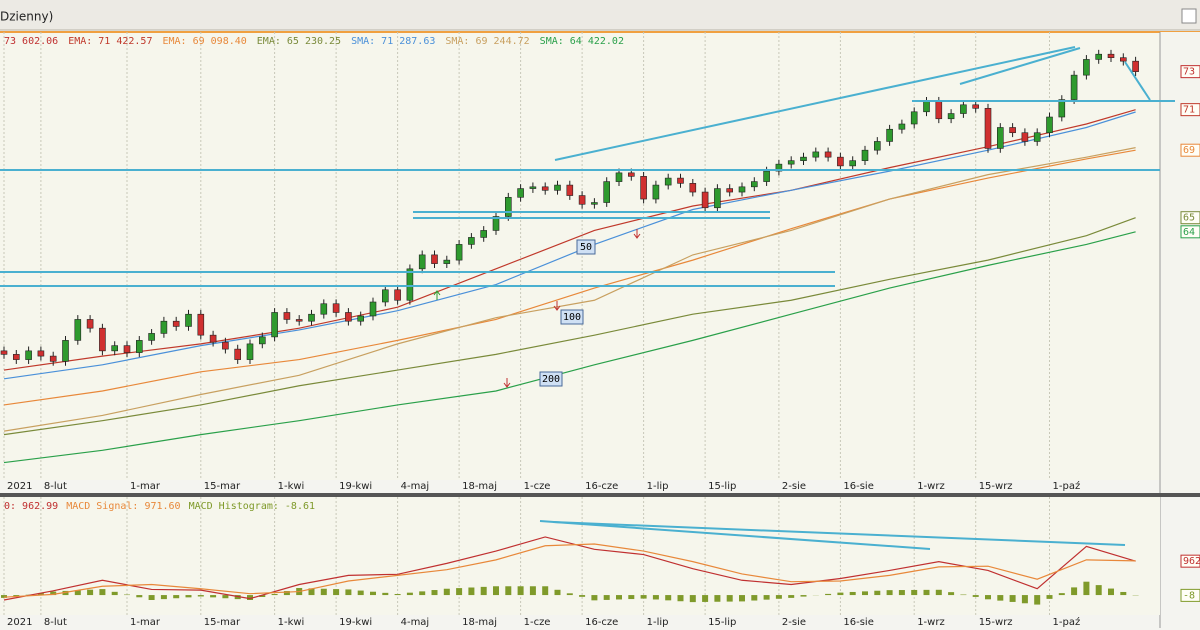 The height and width of the screenshot is (630, 1200). What do you see at coordinates (537, 622) in the screenshot?
I see `x-tick-label: 1-cze` at bounding box center [537, 622].